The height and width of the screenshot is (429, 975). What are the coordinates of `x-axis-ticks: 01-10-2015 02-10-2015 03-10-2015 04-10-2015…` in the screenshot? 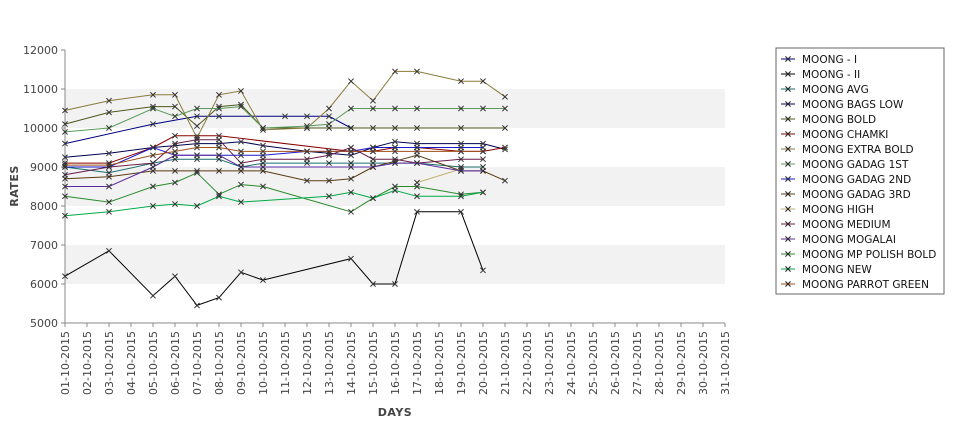 It's located at (395, 359).